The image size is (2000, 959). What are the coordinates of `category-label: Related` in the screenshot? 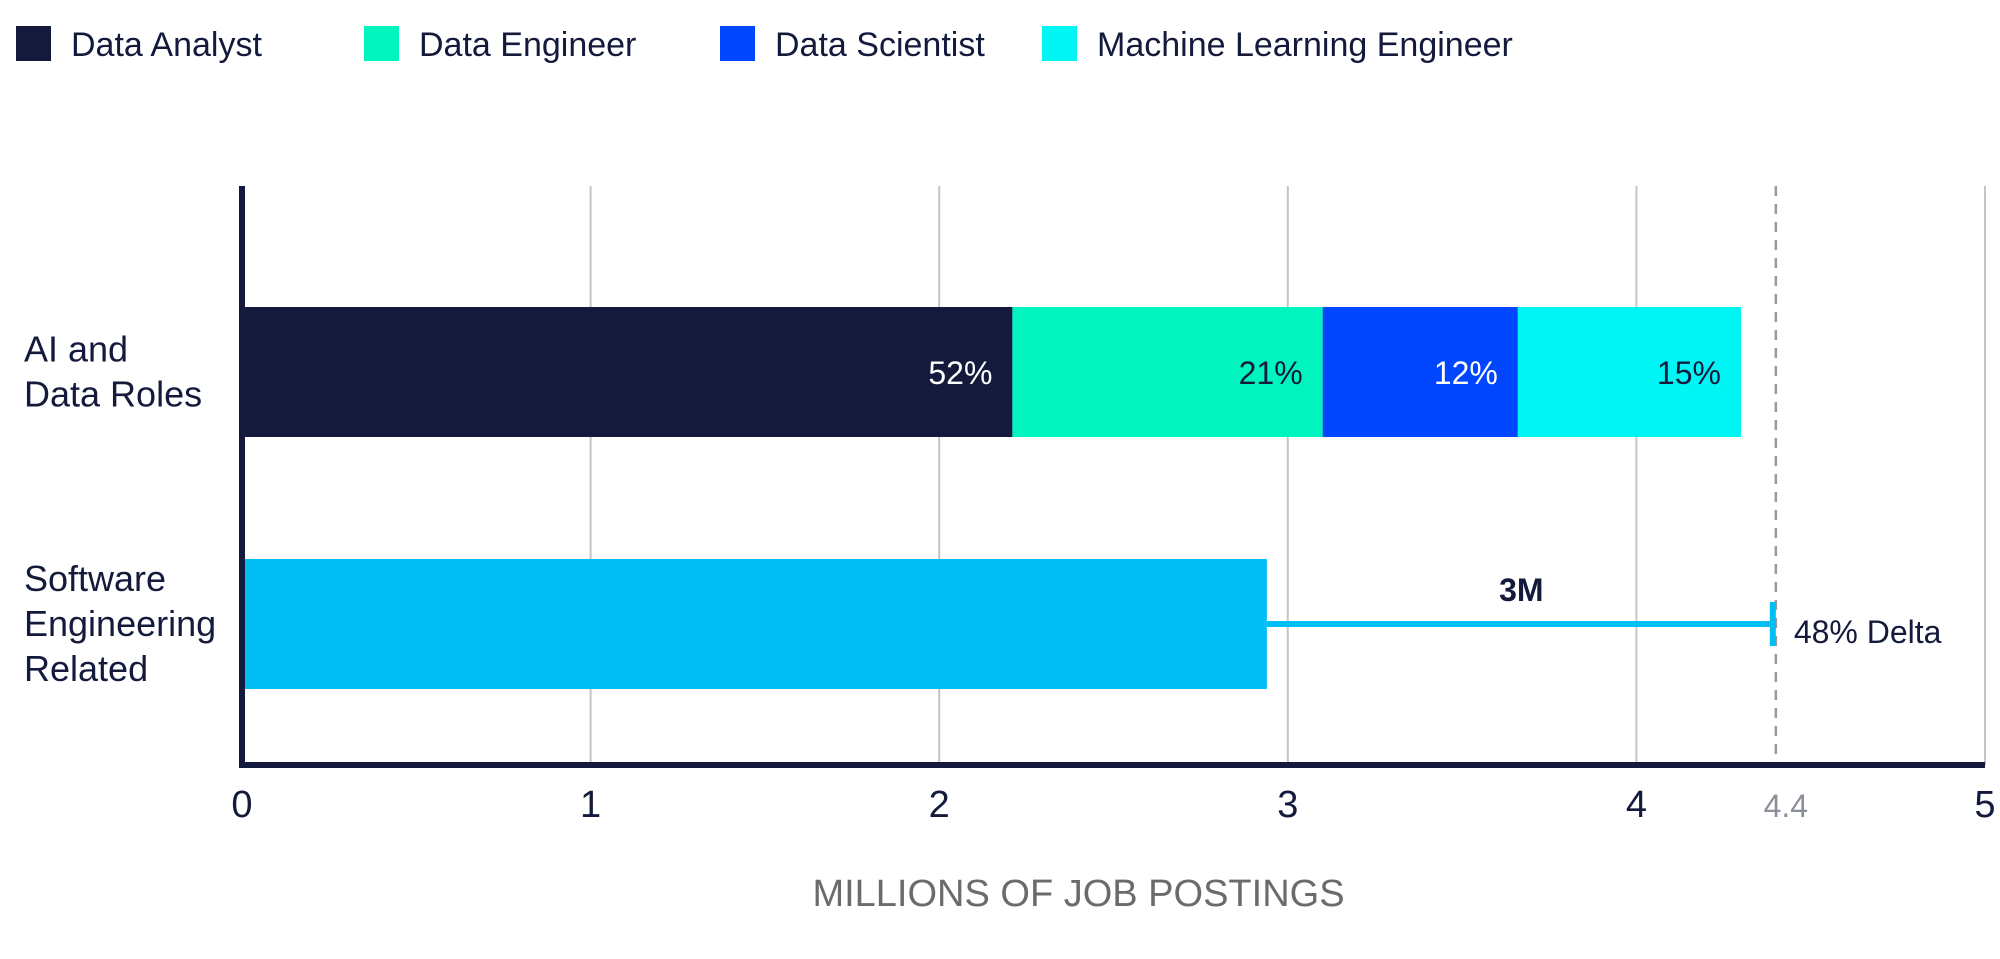 It's located at (86, 668).